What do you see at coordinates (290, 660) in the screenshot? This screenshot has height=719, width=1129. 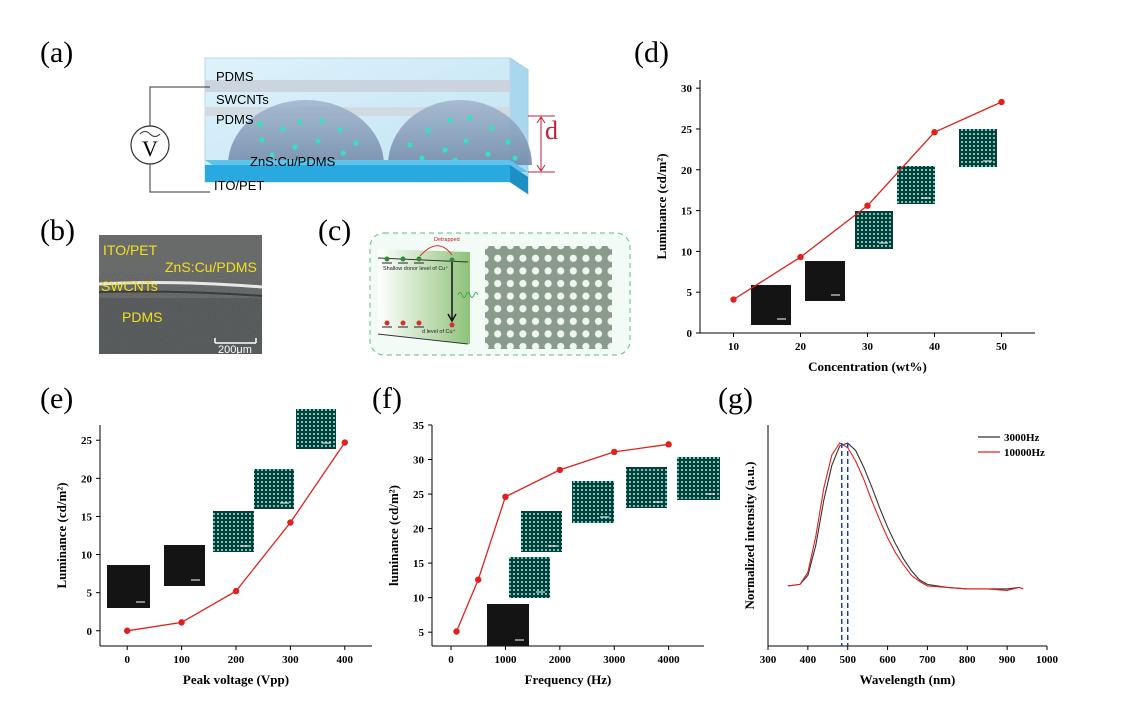 I see `x-tick-label-e-3: 300` at bounding box center [290, 660].